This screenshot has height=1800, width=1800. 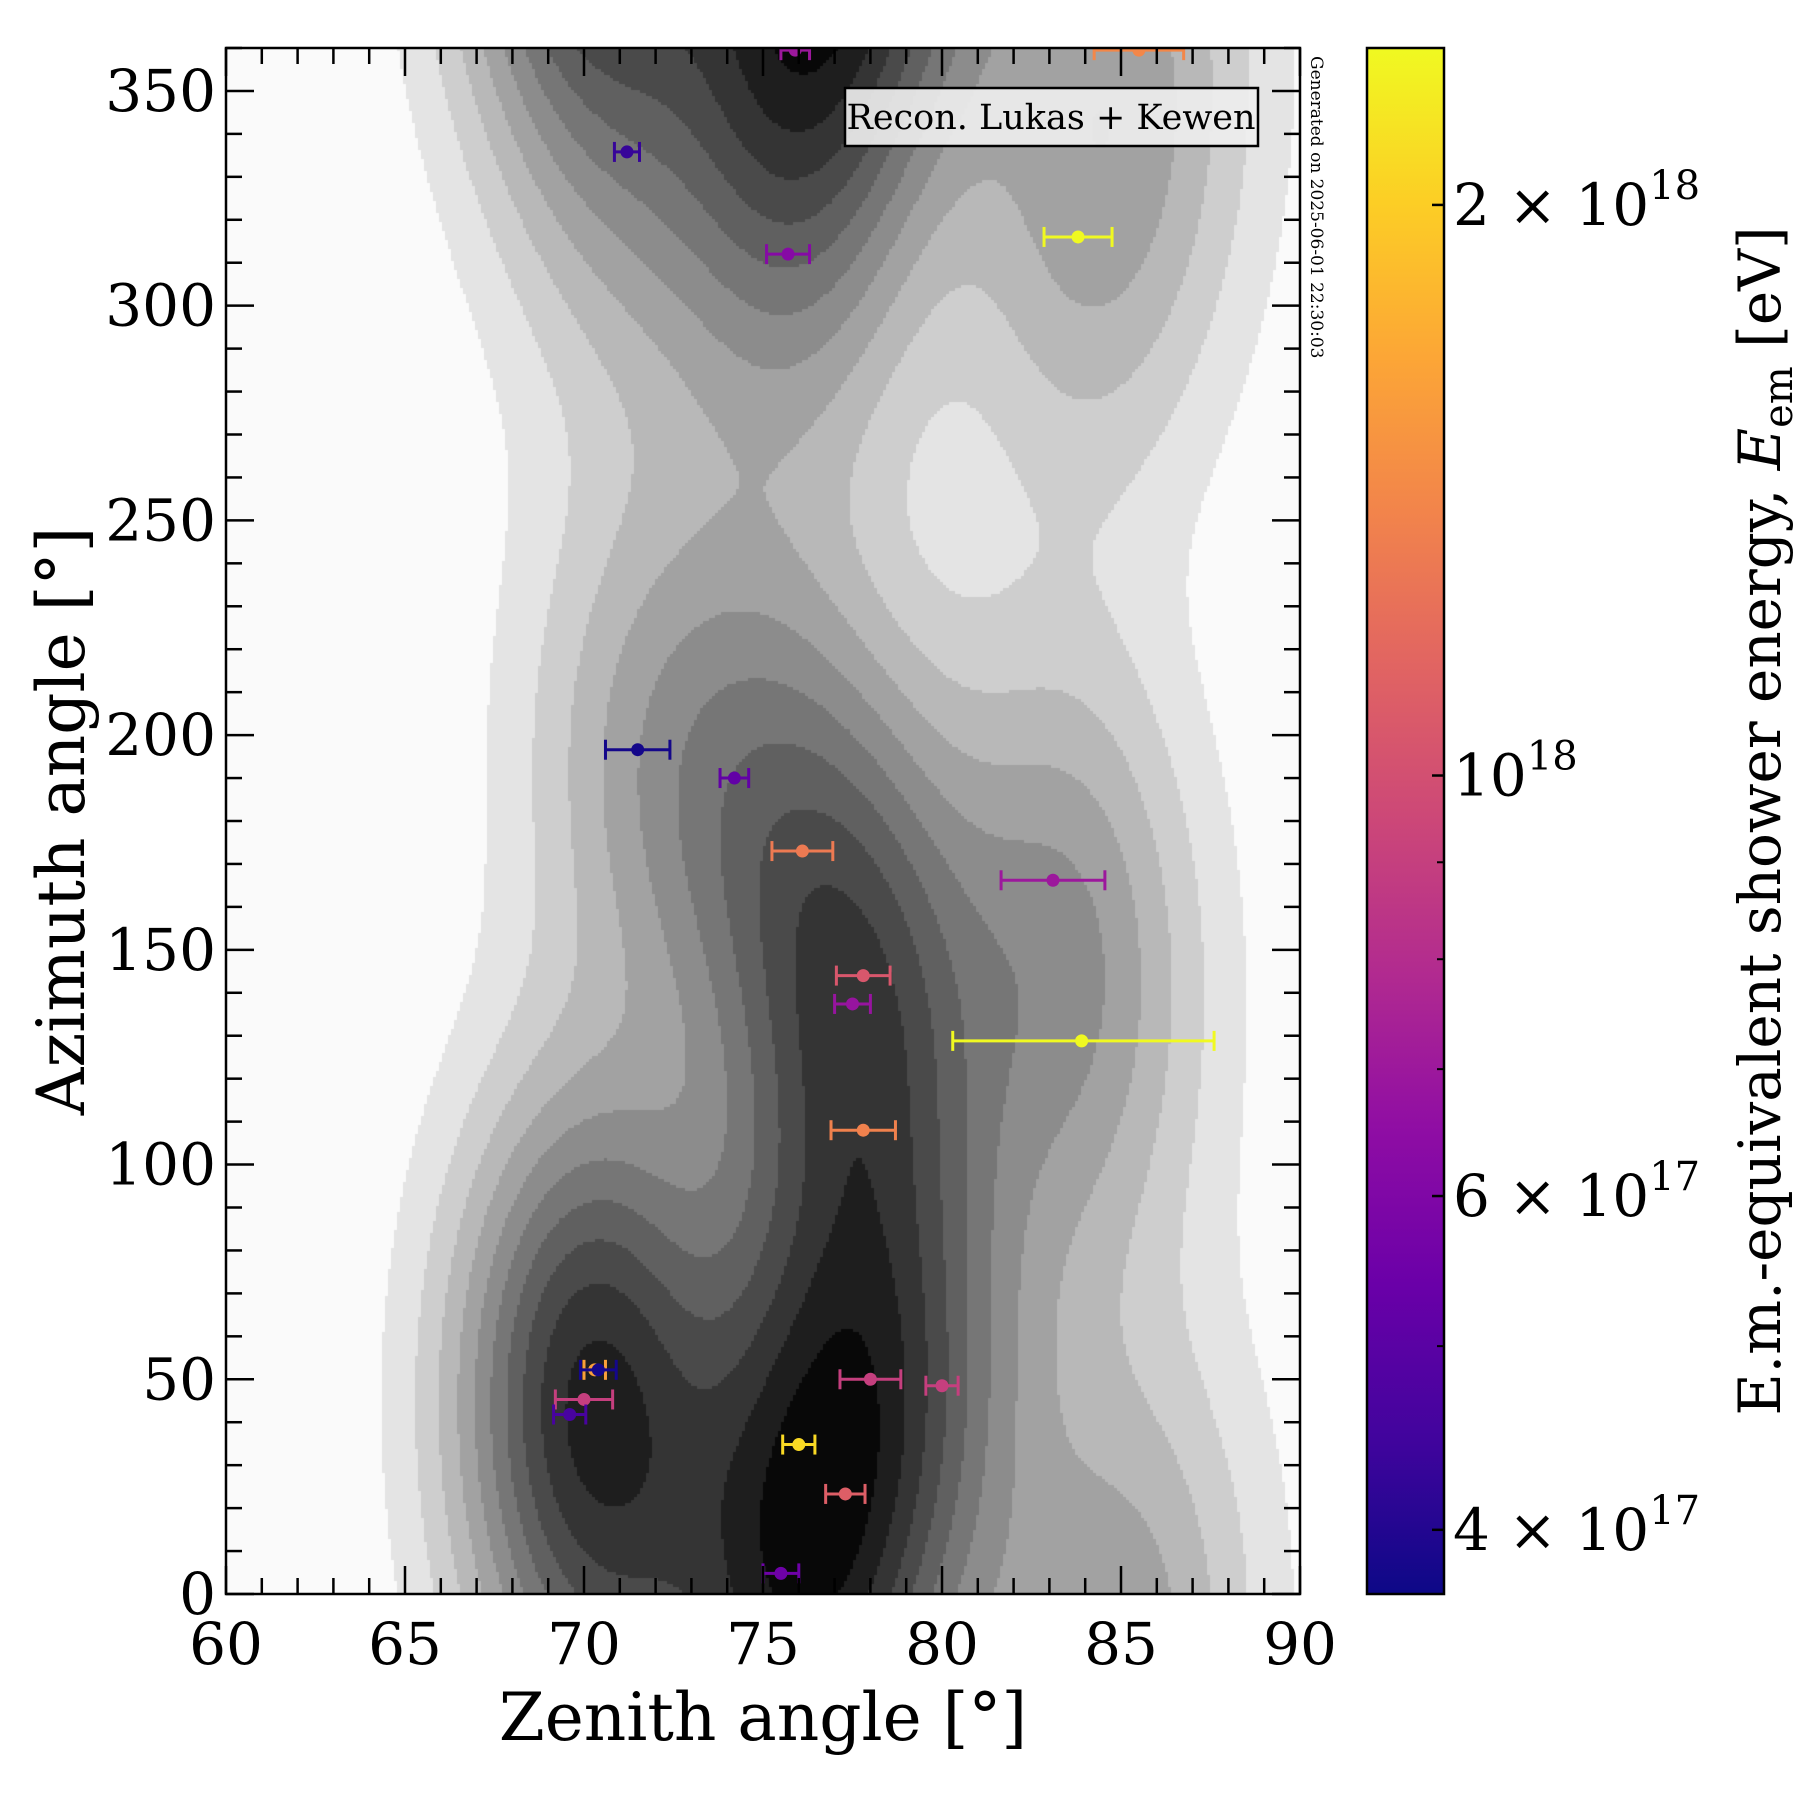 What do you see at coordinates (763, 1717) in the screenshot?
I see `x-axis-label: Zenith angle [°]` at bounding box center [763, 1717].